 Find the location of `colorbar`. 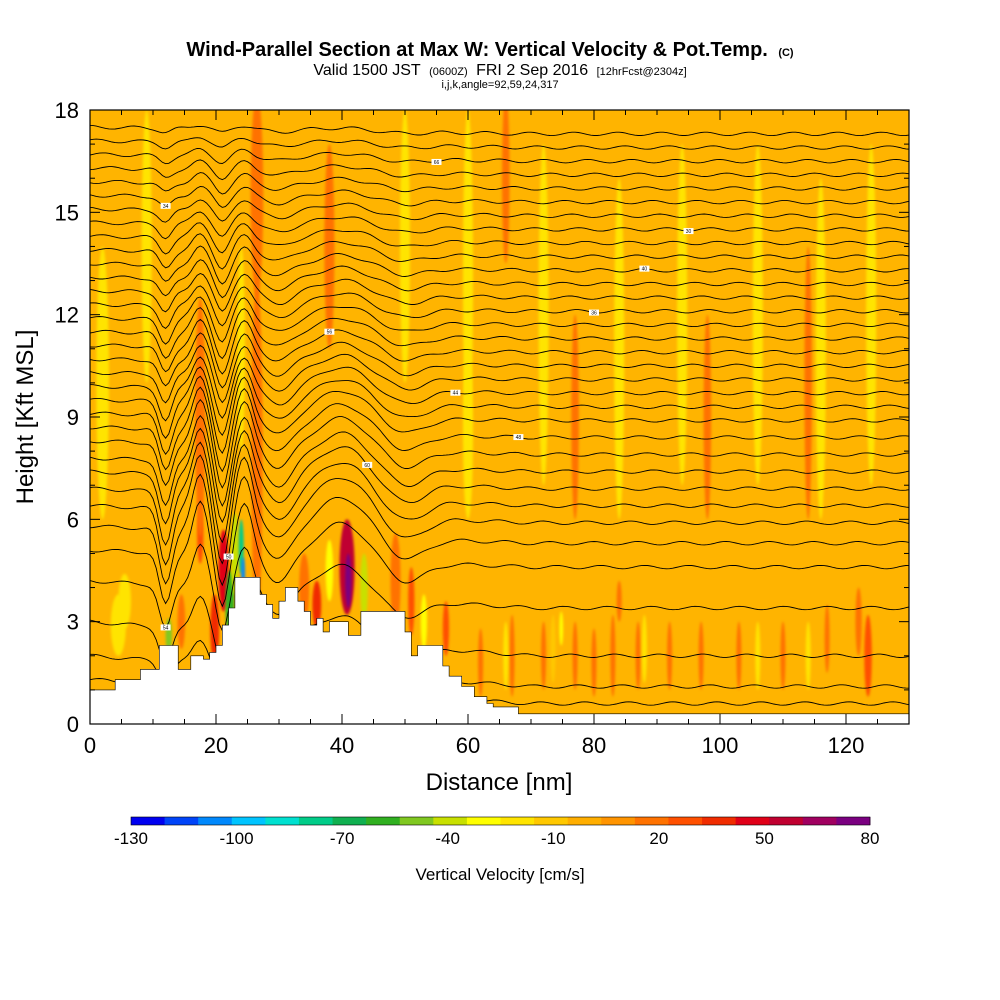

colorbar is located at coordinates (500, 821).